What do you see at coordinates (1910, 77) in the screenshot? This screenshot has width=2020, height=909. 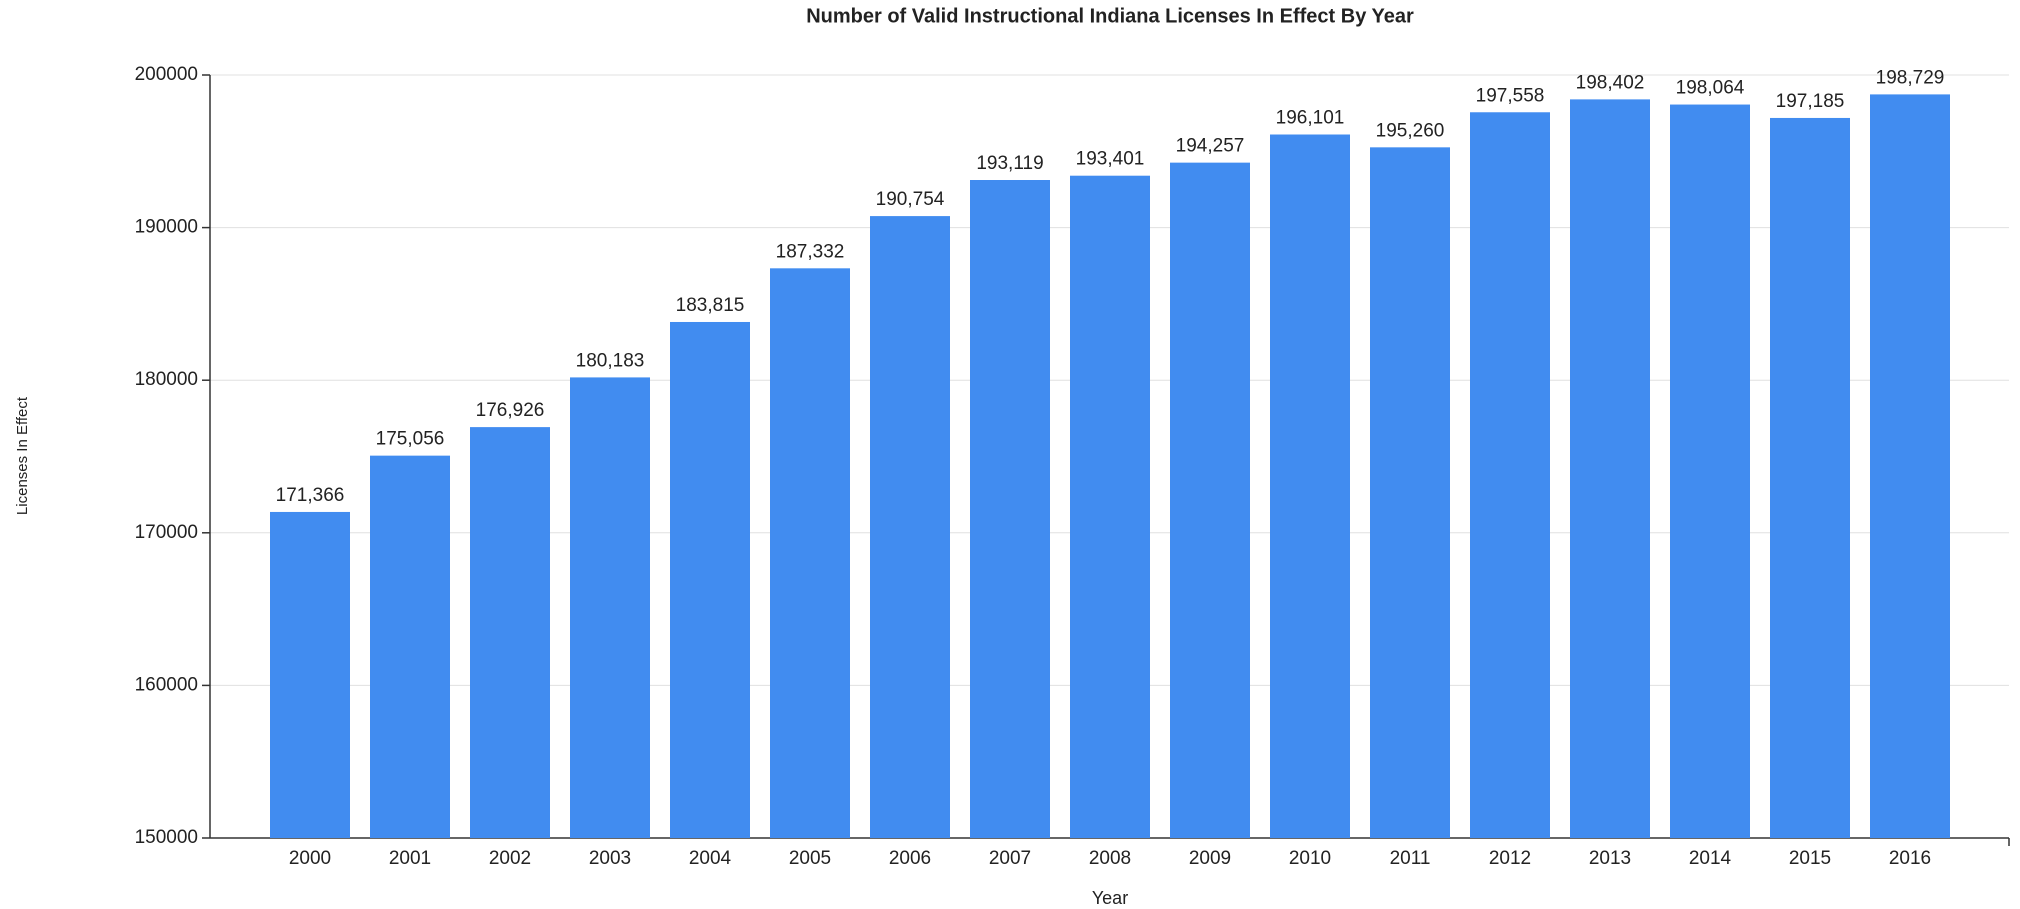 I see `value-label: 198,729` at bounding box center [1910, 77].